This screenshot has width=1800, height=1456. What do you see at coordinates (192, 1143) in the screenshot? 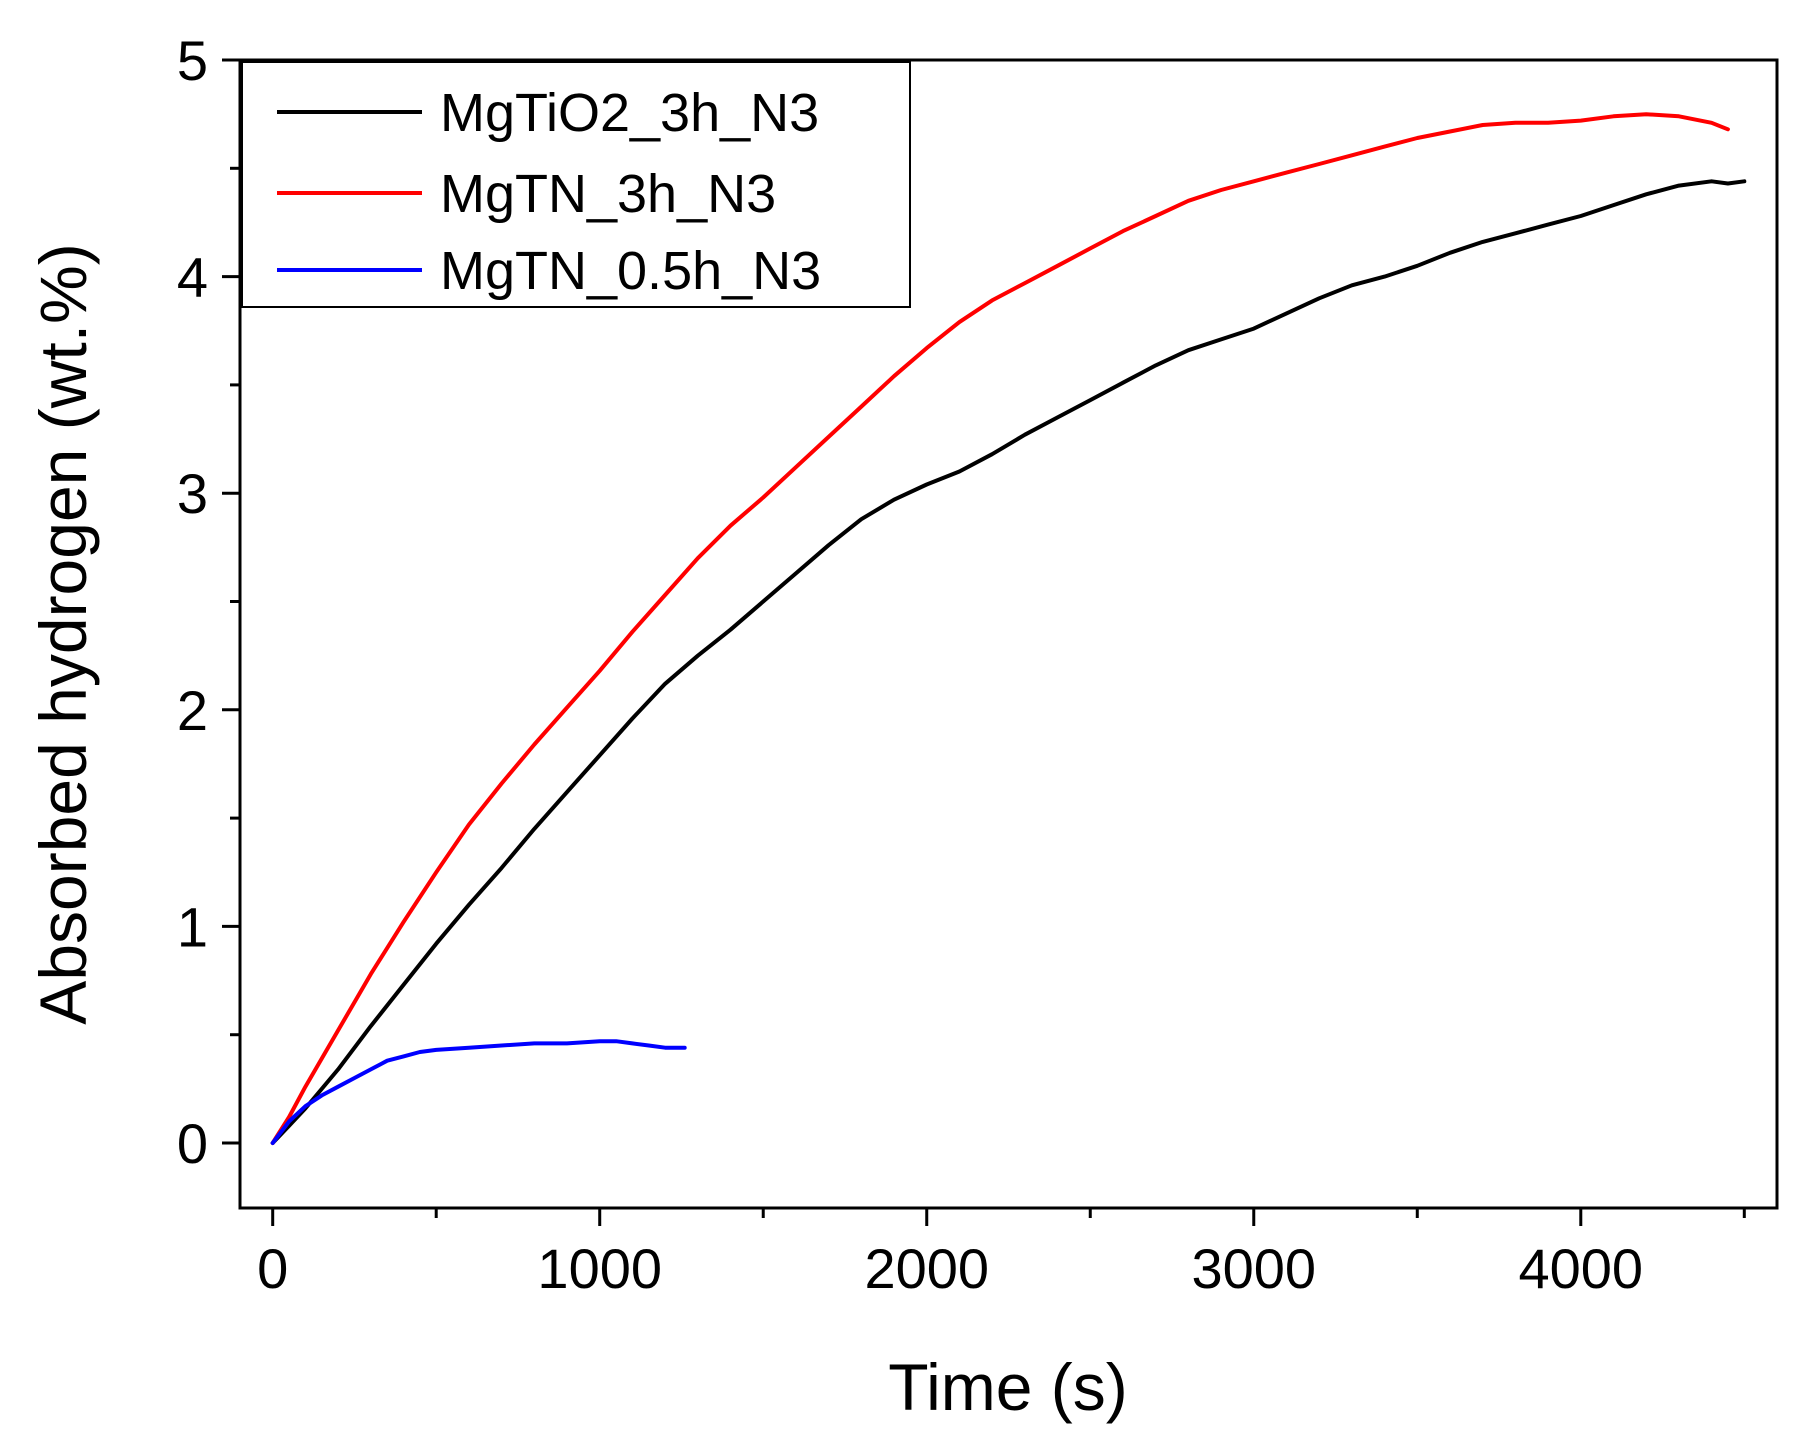
I see `y-tick-label: 0` at bounding box center [192, 1143].